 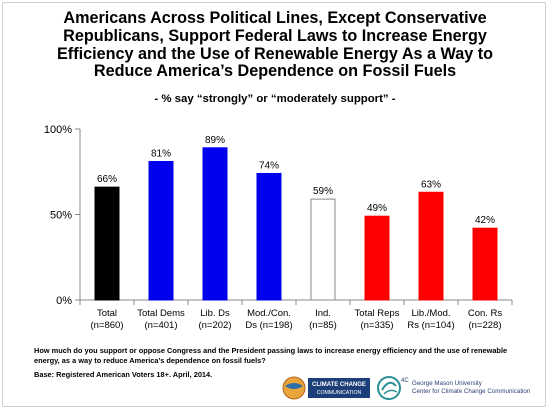 What do you see at coordinates (323, 325) in the screenshot?
I see `category-sublabel: (n=85)` at bounding box center [323, 325].